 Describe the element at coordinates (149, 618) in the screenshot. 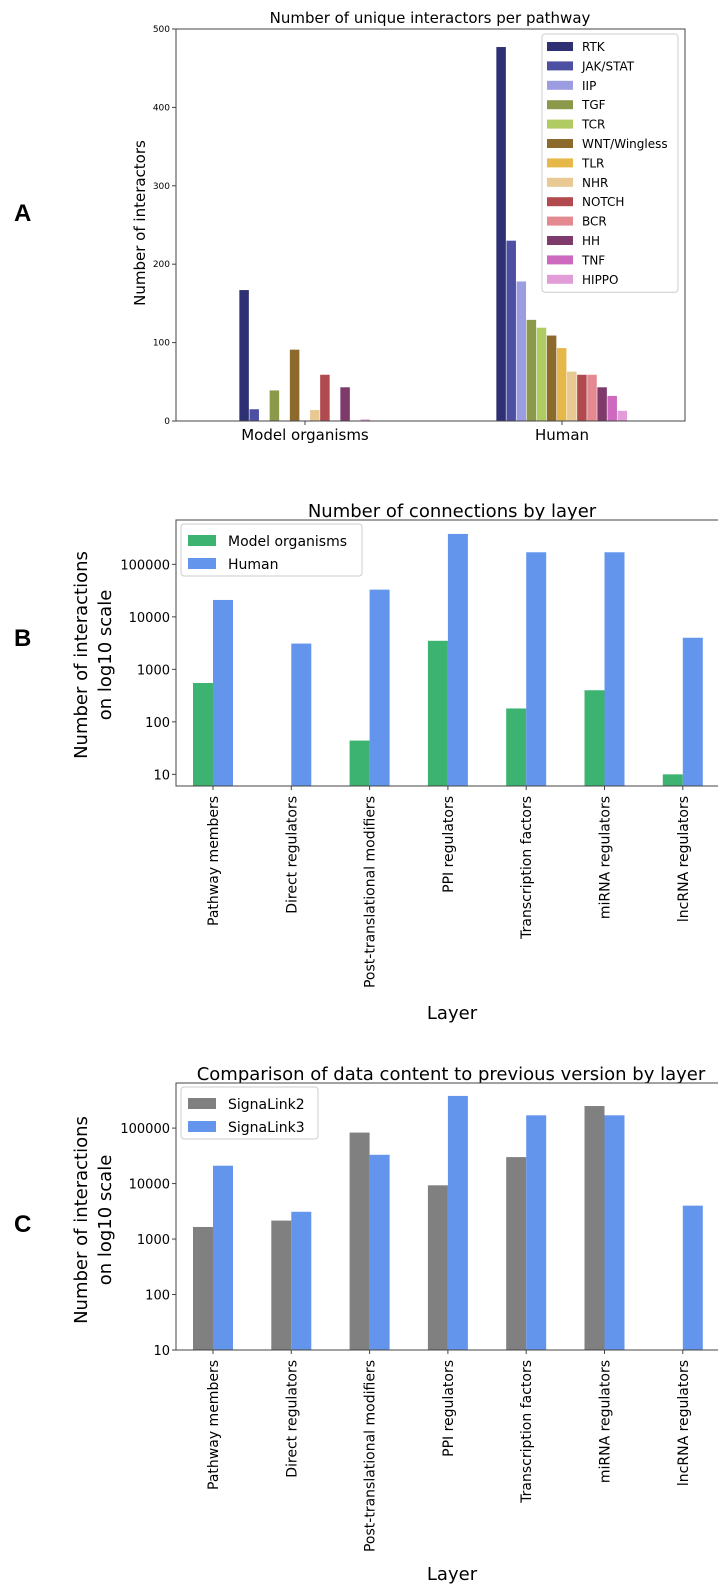

I see `chart-b-ytick-label: 10000` at that location.